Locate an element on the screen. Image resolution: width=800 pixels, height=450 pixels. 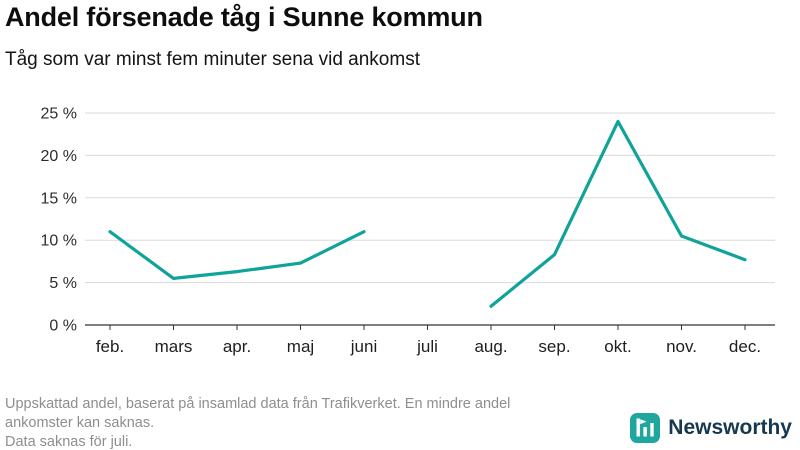
brand-name: Newsworthy is located at coordinates (730, 427).